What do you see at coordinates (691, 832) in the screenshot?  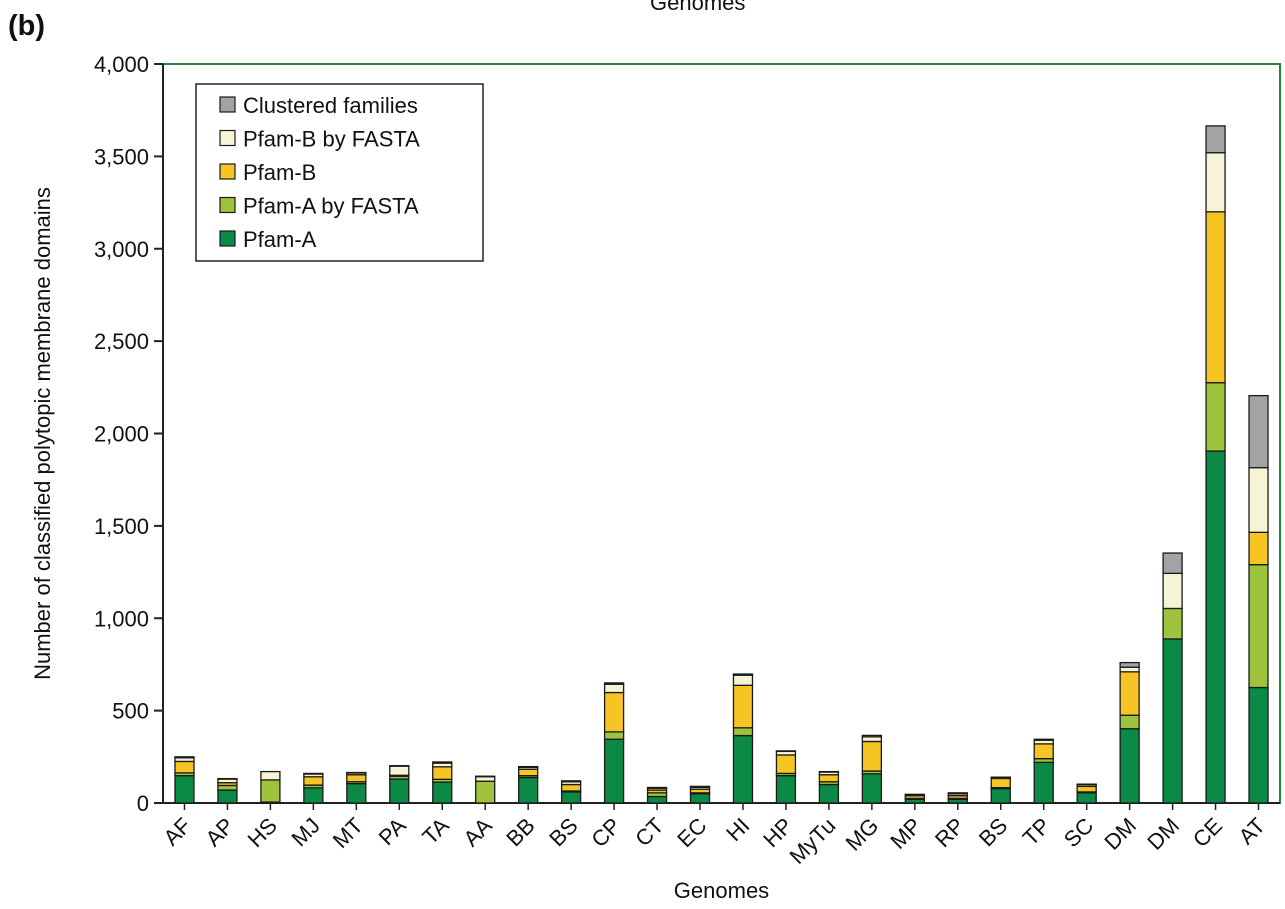 I see `x-tick-label: EC` at bounding box center [691, 832].